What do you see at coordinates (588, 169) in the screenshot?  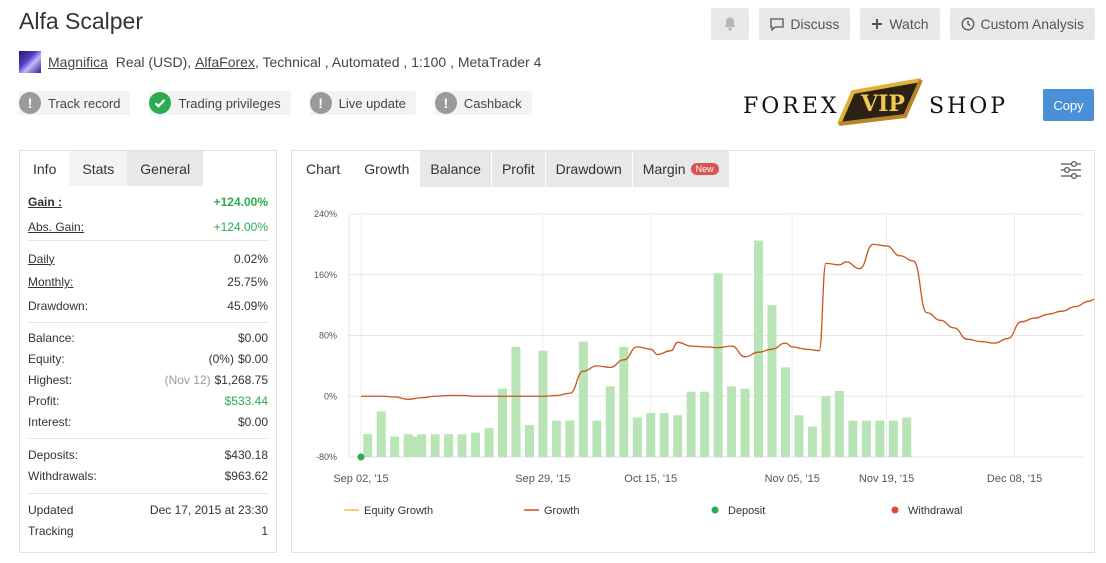 I see `tab-drawdown: Drawdown` at bounding box center [588, 169].